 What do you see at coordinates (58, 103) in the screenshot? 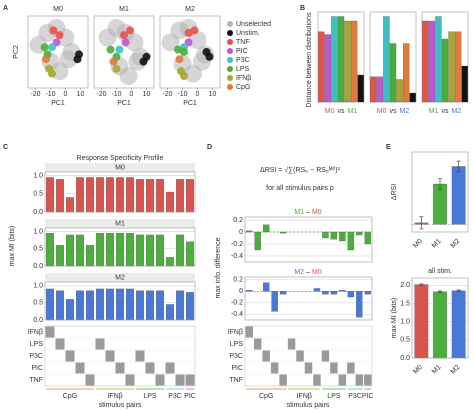
I see `x-axis-label: PC1` at bounding box center [58, 103].